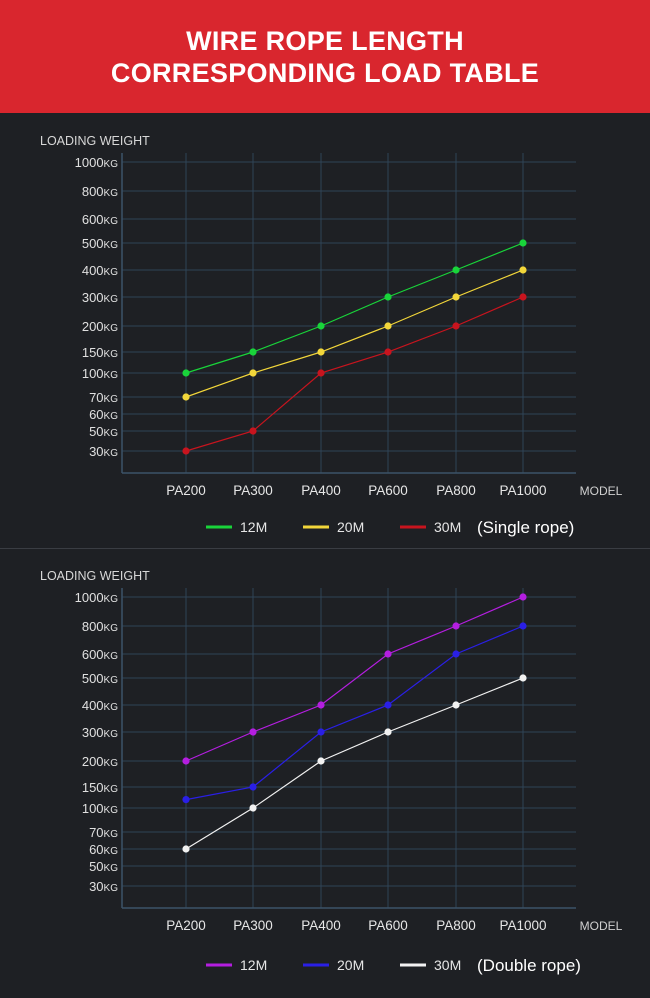  What do you see at coordinates (525, 527) in the screenshot?
I see `legend-note: (Single rope)` at bounding box center [525, 527].